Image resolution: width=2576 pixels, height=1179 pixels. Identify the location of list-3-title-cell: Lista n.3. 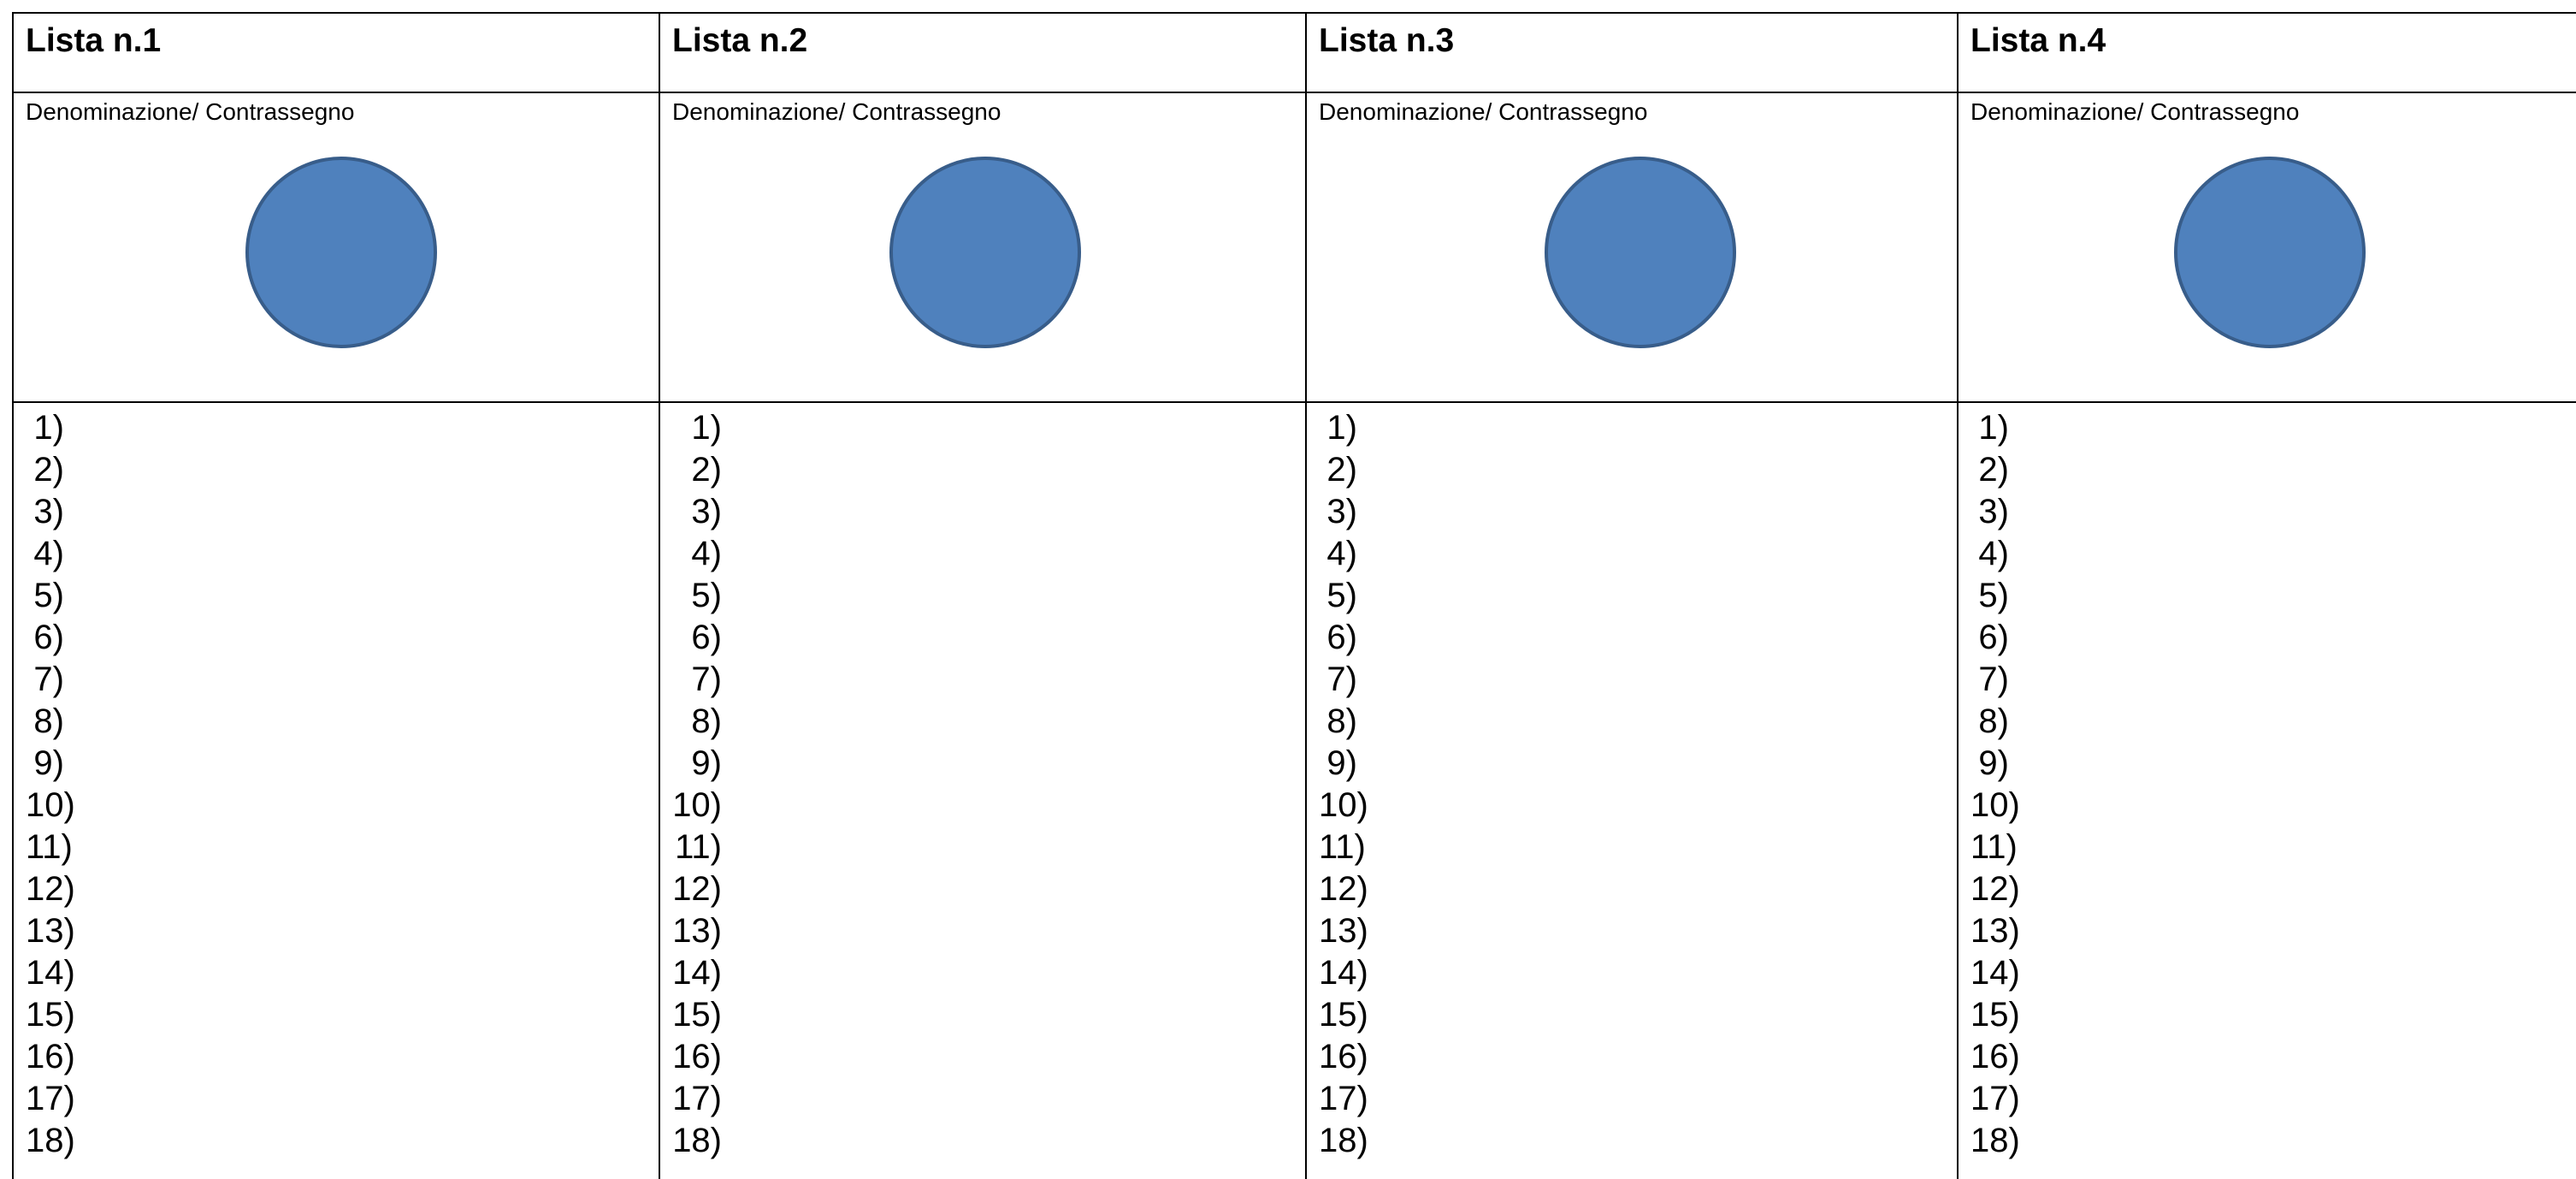
(1633, 53).